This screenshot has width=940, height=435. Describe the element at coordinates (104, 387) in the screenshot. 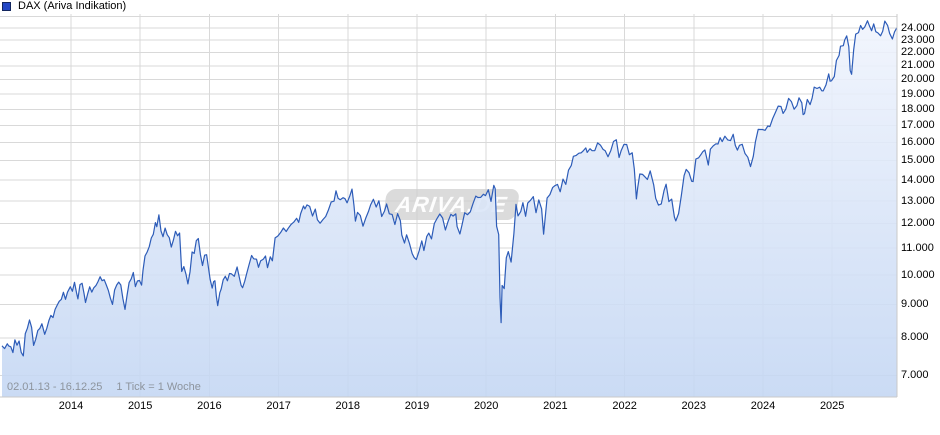

I see `date-range-info: 02.01.13 - 16.12.25 1 Tick = 1 Woche` at that location.